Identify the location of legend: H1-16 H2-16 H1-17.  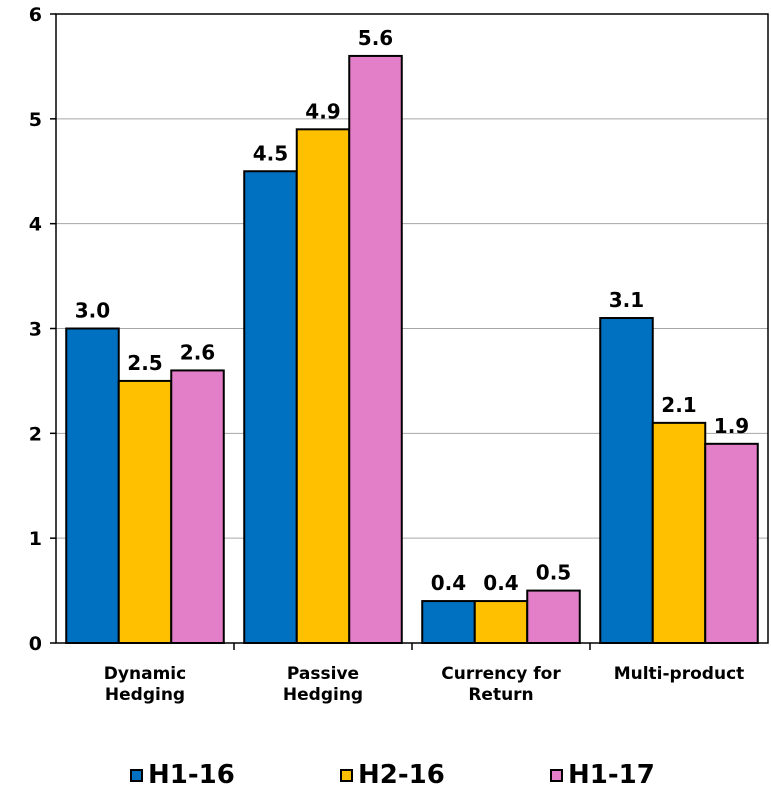
(385, 775).